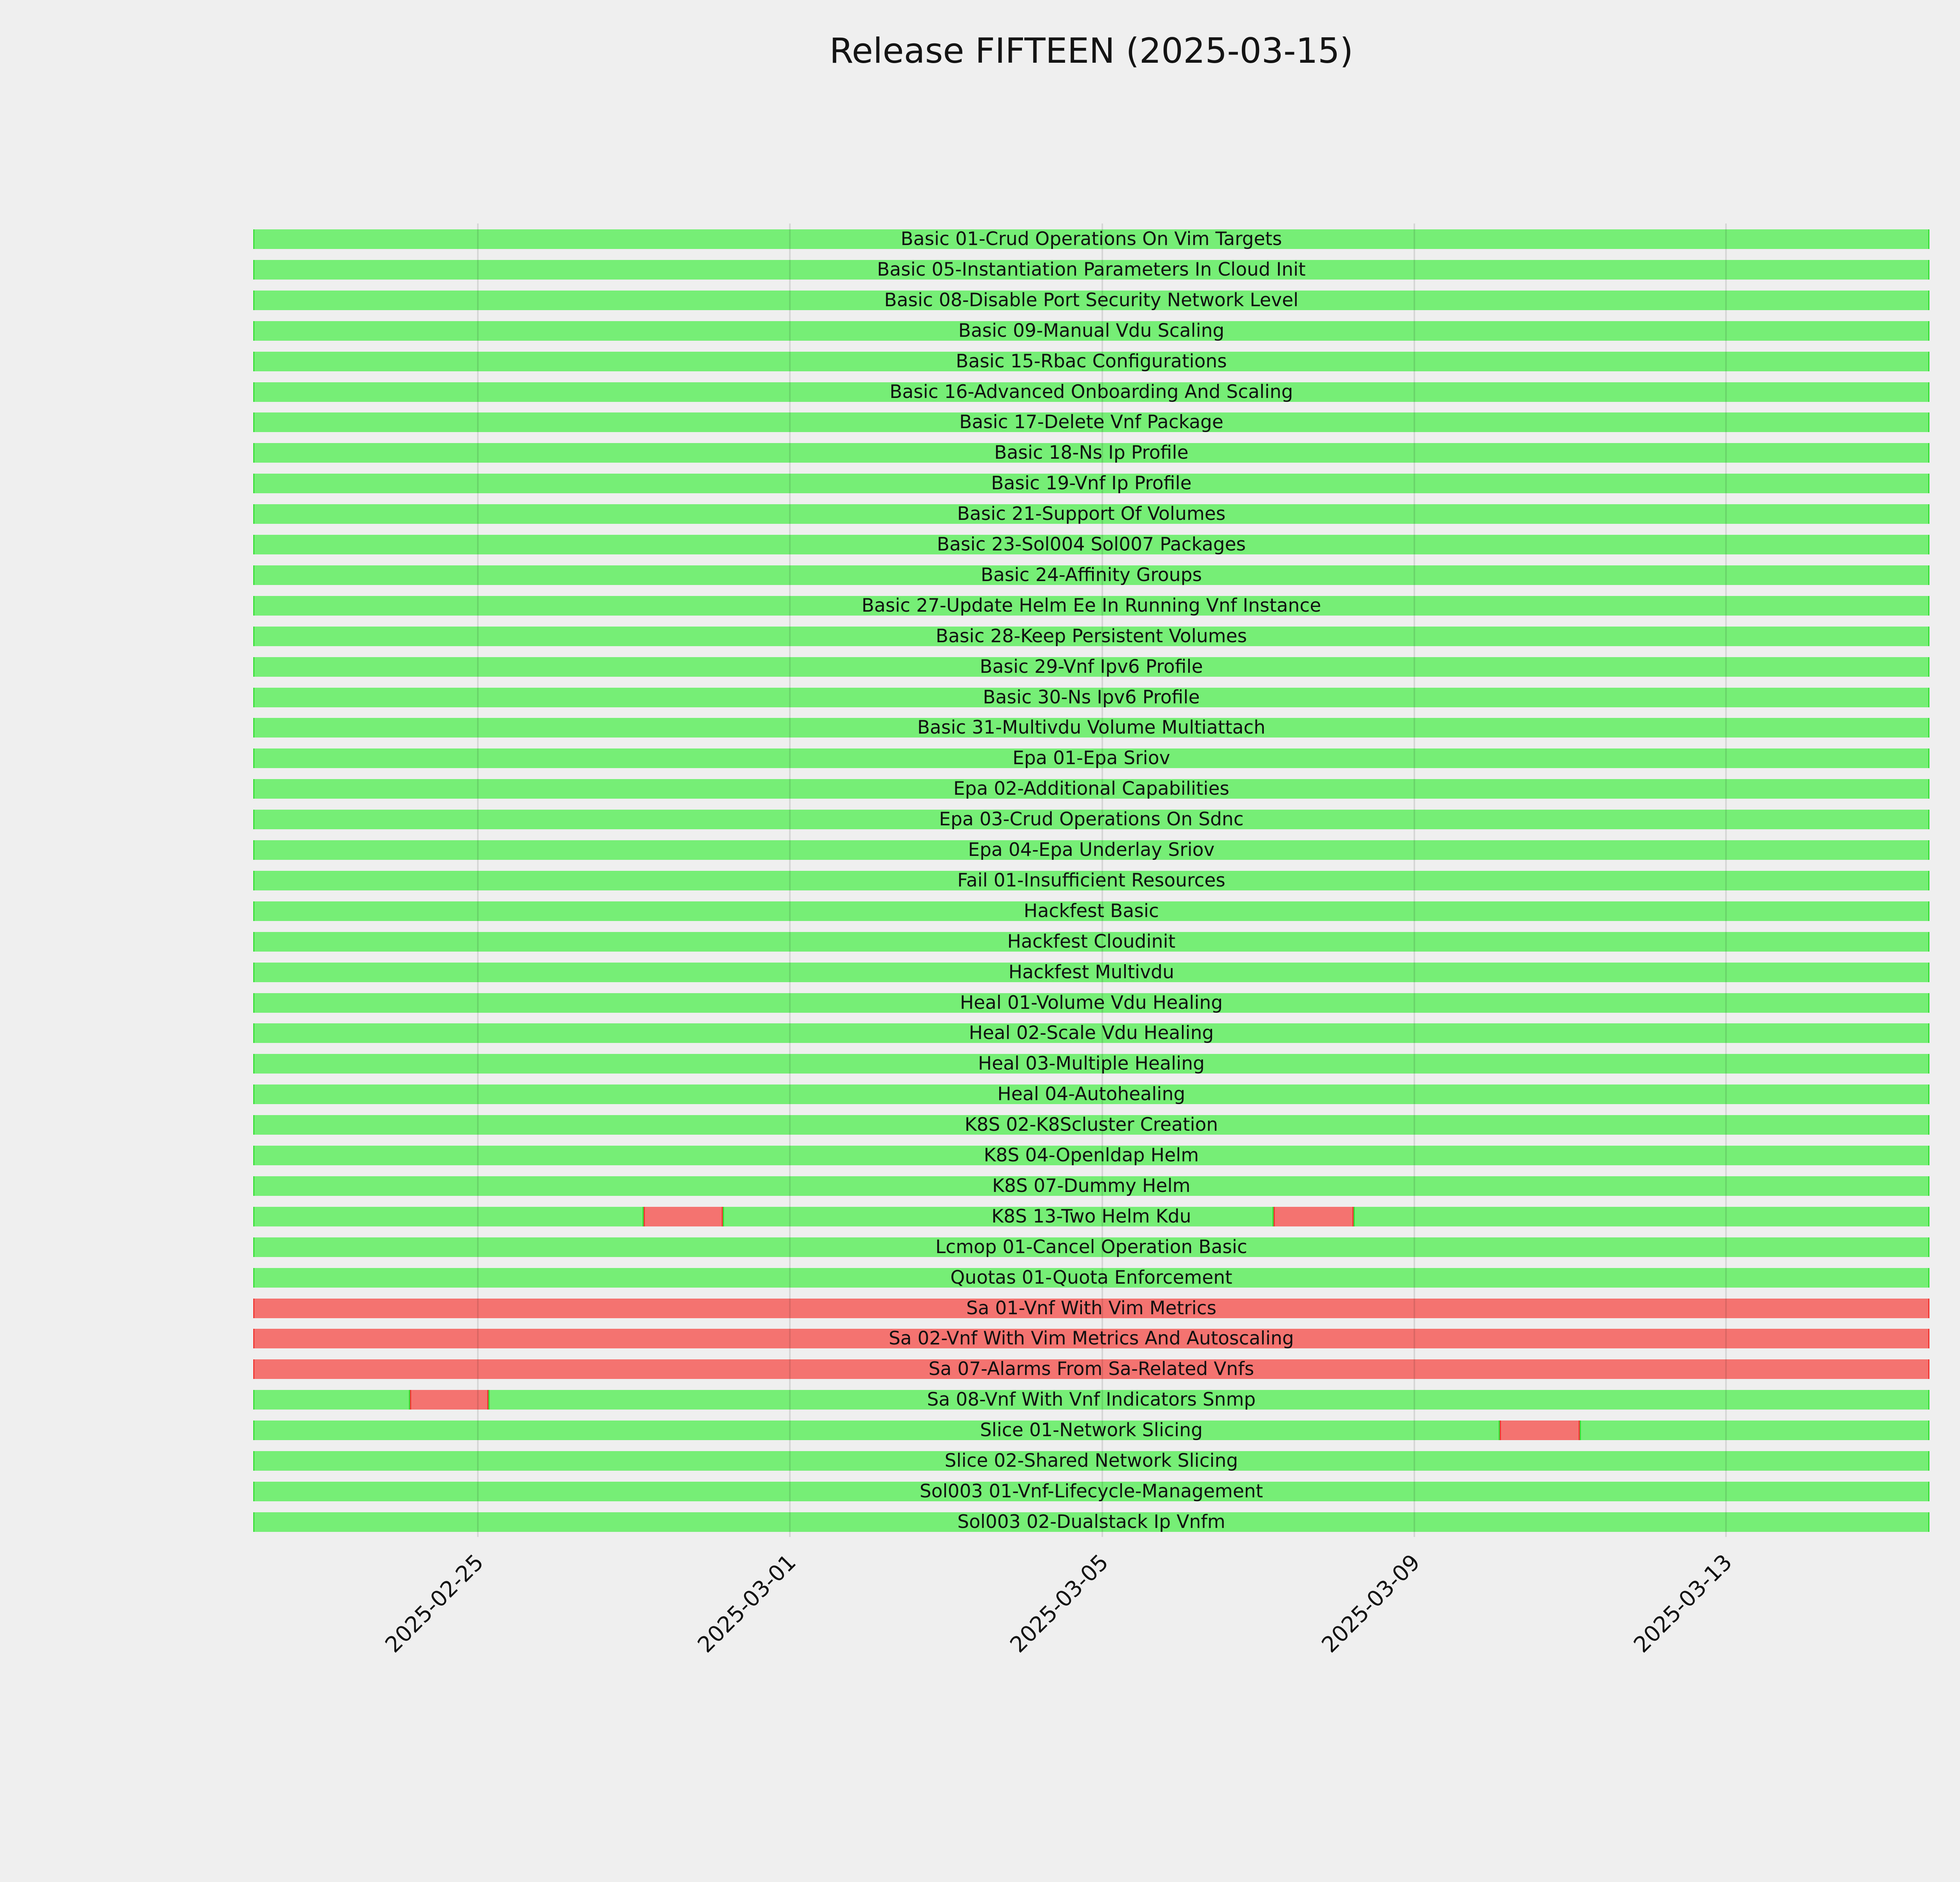 This screenshot has height=1882, width=1960. Describe the element at coordinates (1091, 51) in the screenshot. I see `chart-title: Release FIFTEEN (2025-03-15)` at that location.